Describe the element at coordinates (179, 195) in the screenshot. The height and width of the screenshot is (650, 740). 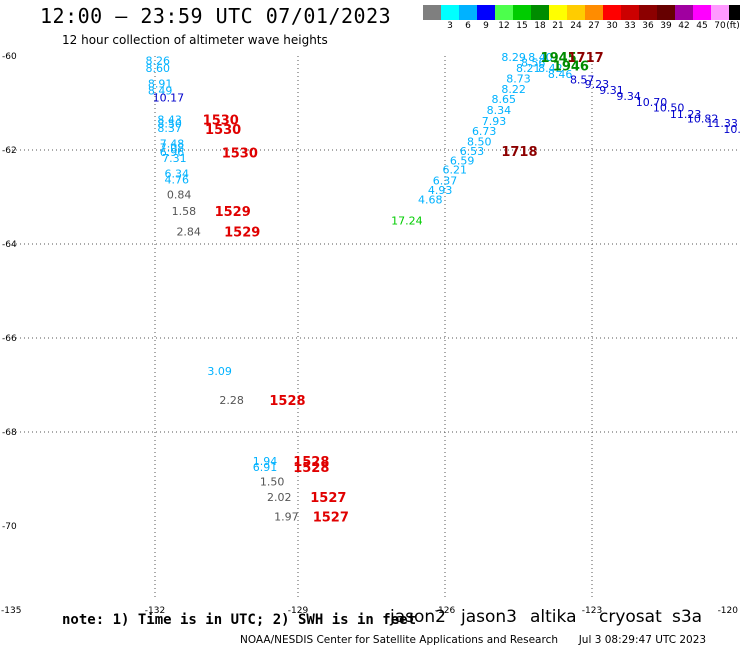
I see `wave-height-label: 0.84` at that location.